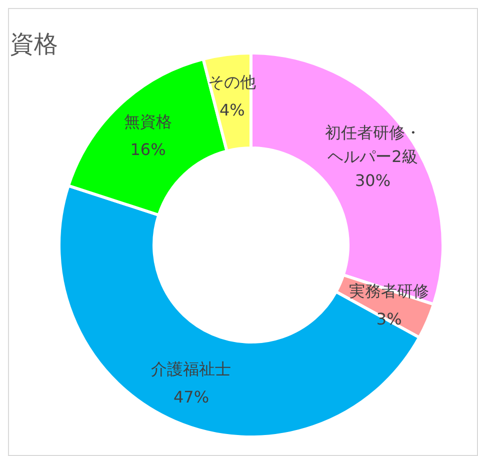  I want to click on data-label: 16%, so click(148, 149).